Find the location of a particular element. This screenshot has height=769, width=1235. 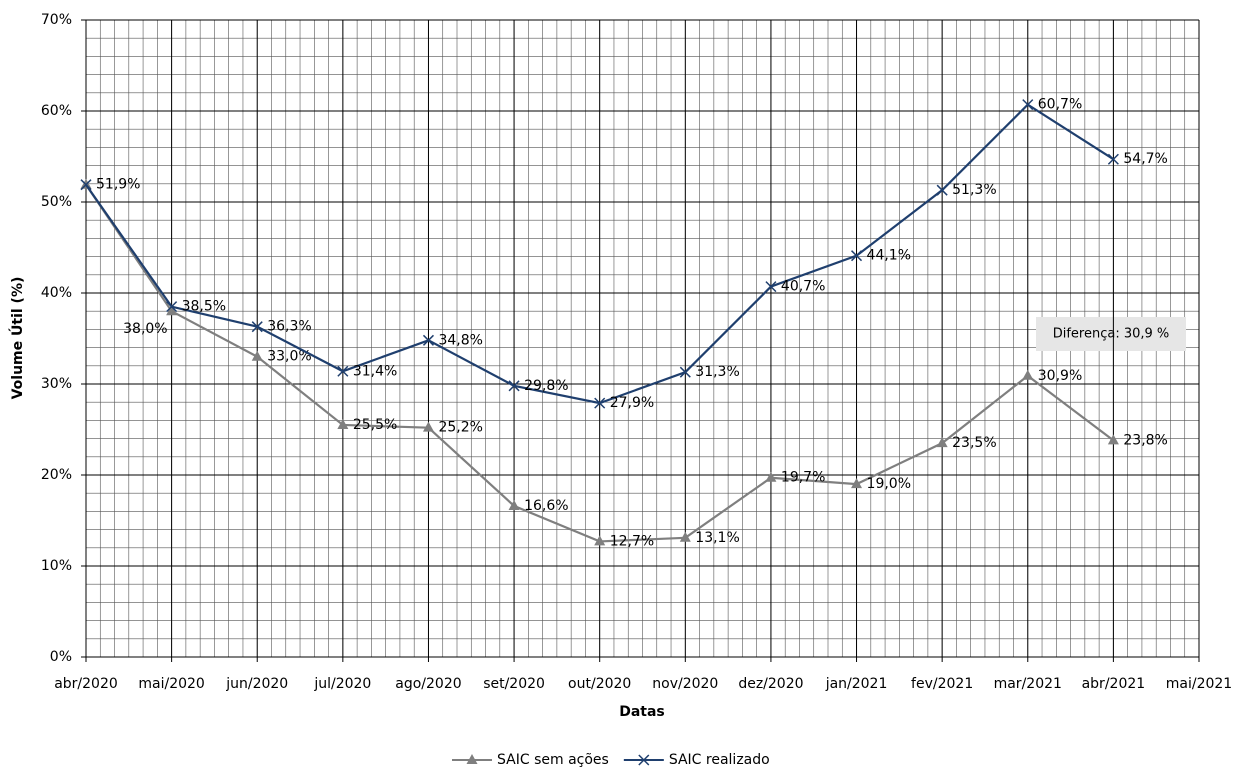

data-label: 30,9% is located at coordinates (1060, 376).